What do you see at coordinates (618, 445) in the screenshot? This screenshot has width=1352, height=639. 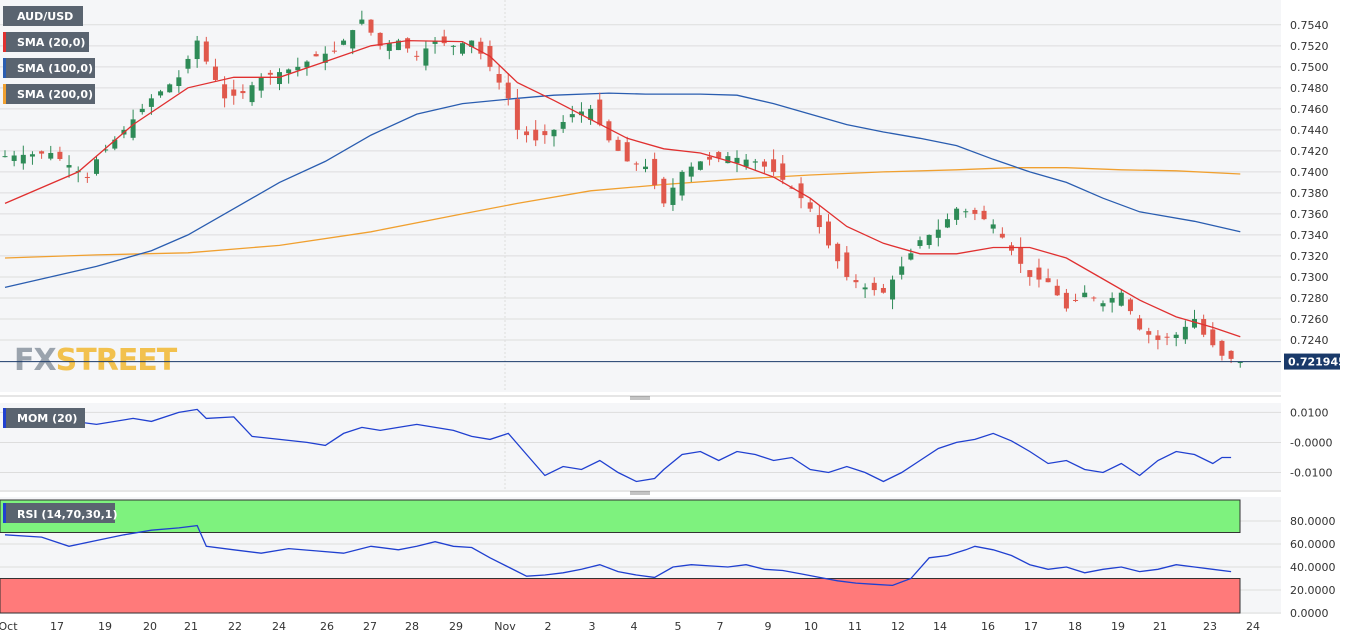 I see `momentum-line` at bounding box center [618, 445].